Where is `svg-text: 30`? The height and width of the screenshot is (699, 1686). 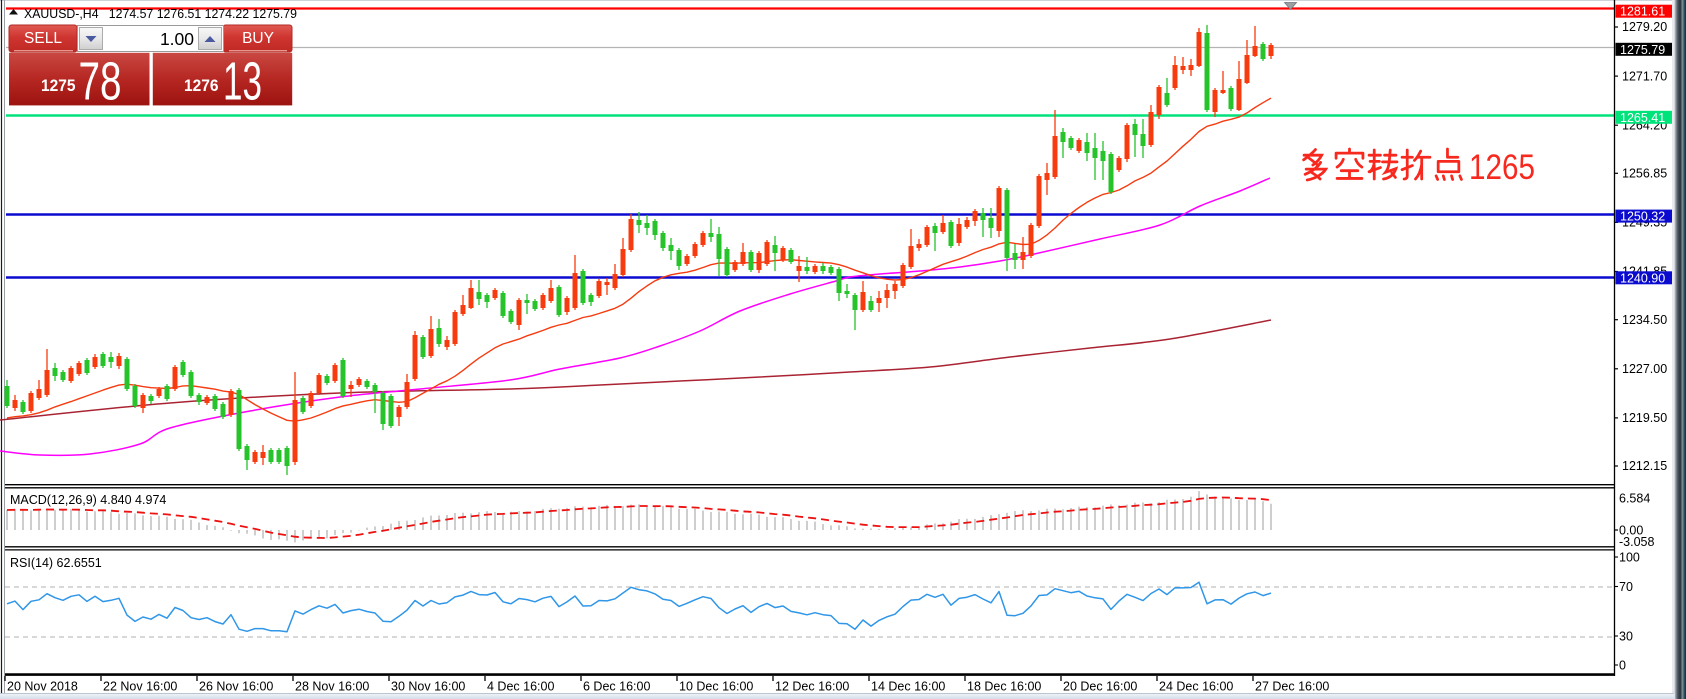 svg-text: 30 is located at coordinates (1626, 636).